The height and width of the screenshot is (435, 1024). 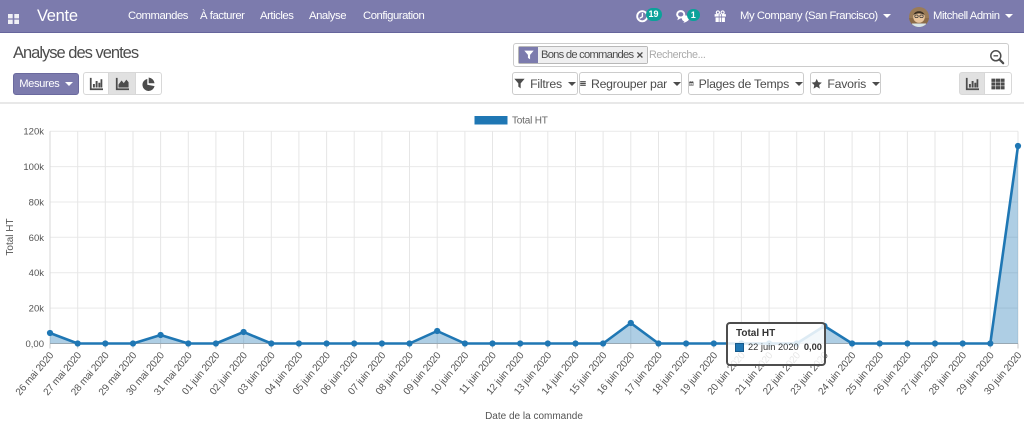 I want to click on svg-text: 40k, so click(x=37, y=273).